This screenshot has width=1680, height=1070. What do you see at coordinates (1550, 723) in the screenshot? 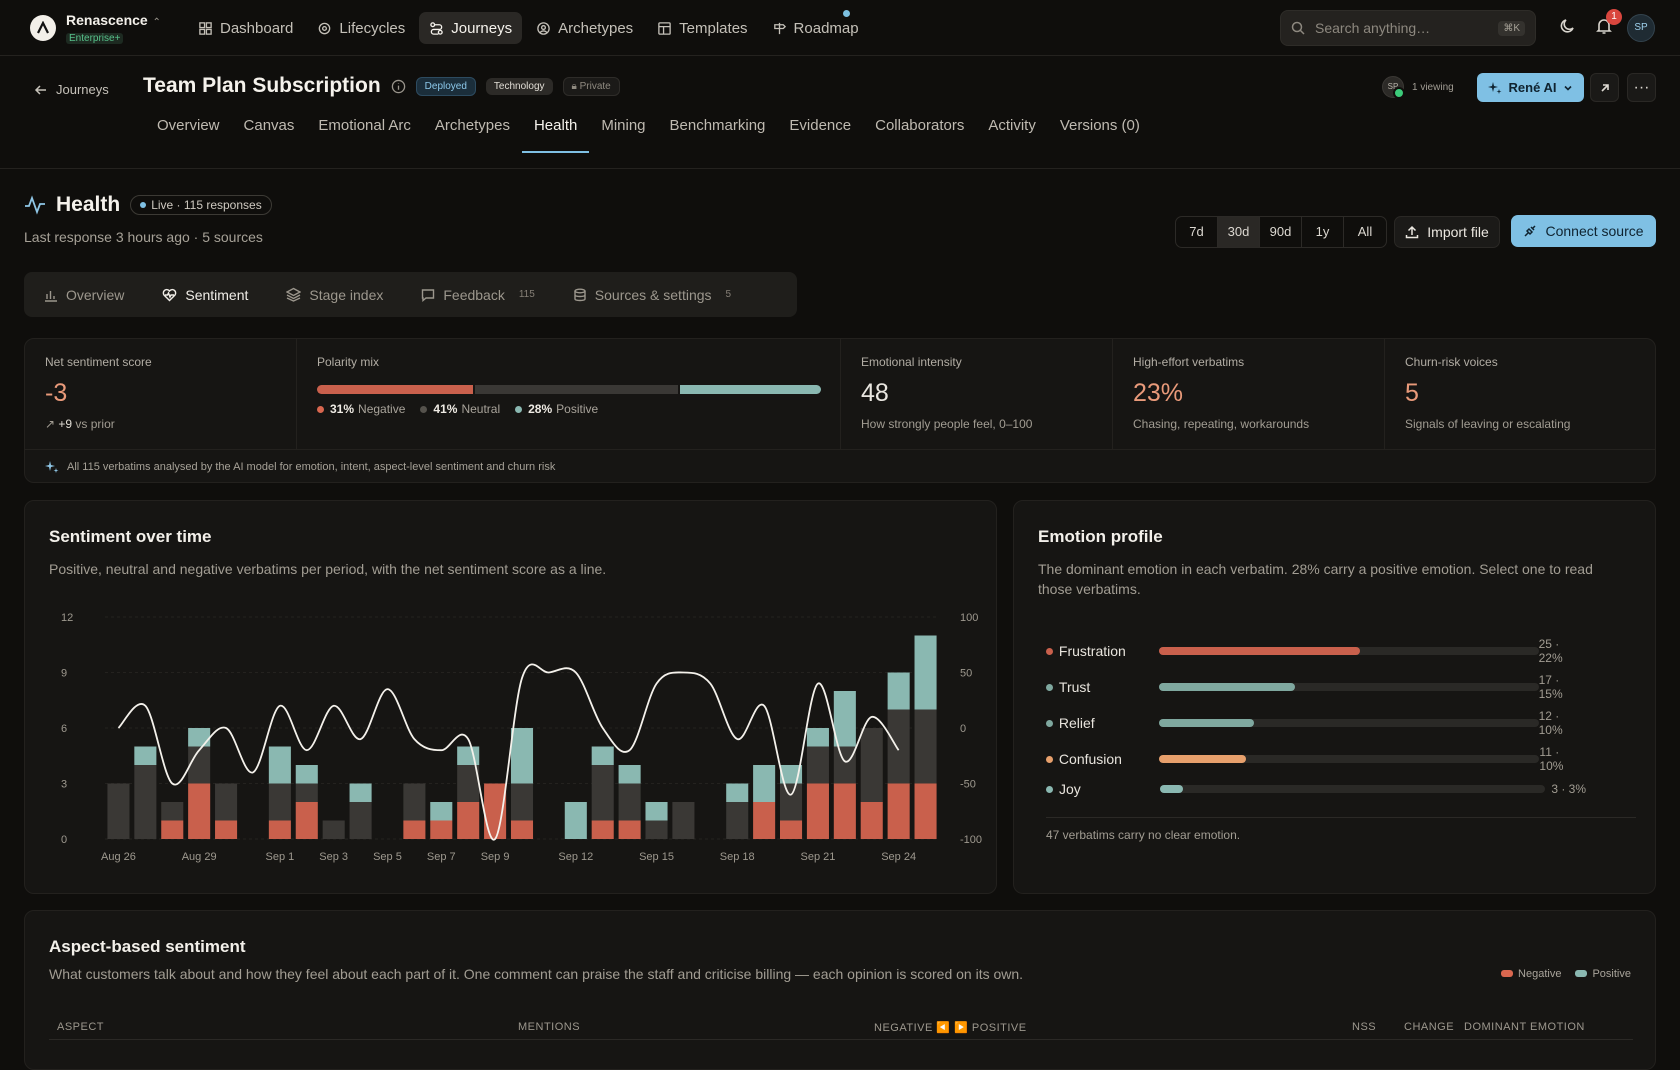
I see `emotion-count: 12 · 10%` at bounding box center [1550, 723].